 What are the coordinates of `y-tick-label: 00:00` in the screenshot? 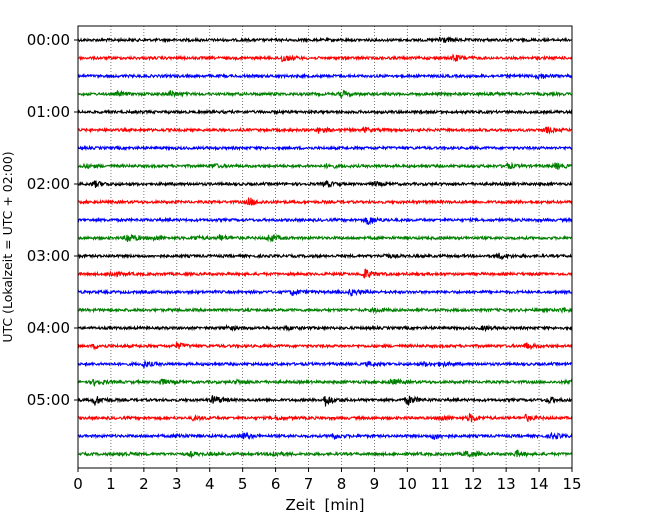 It's located at (48, 40).